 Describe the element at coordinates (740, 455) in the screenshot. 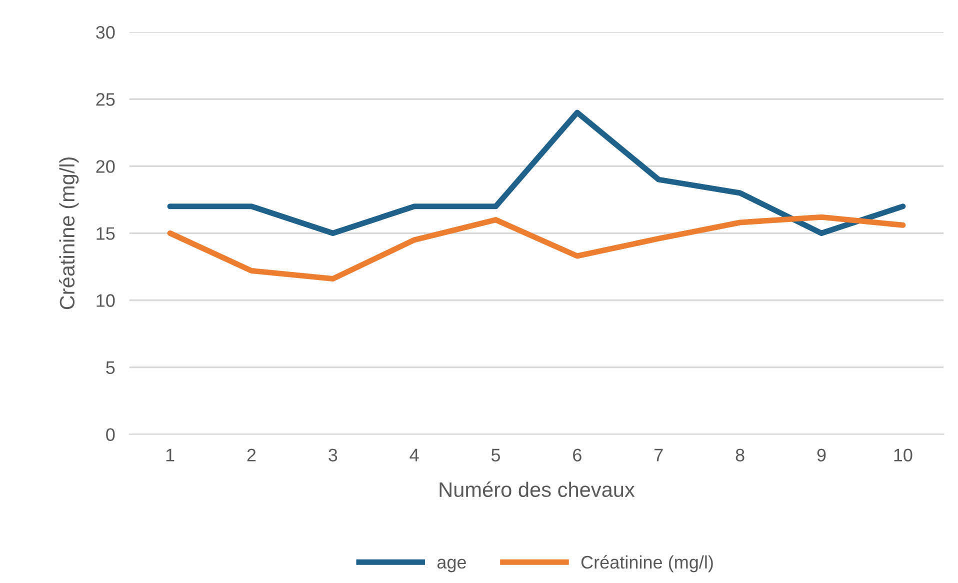

I see `x-tick-label: 8` at that location.